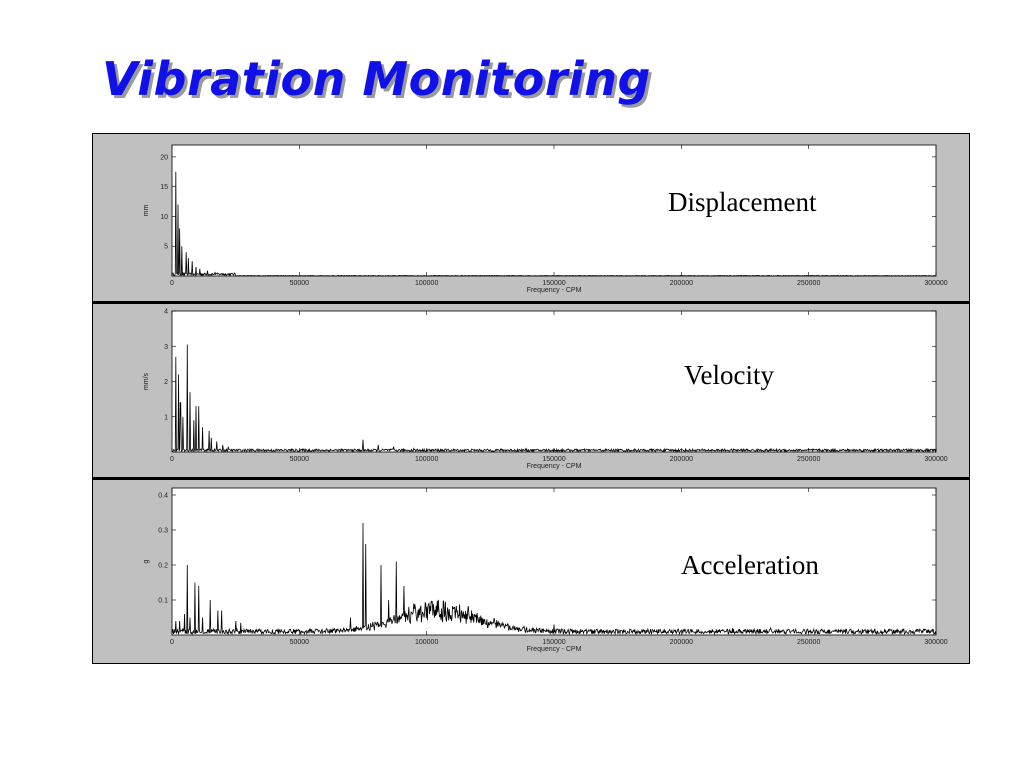 The height and width of the screenshot is (768, 1024). Describe the element at coordinates (163, 496) in the screenshot. I see `y-tick-label: 0.4` at that location.